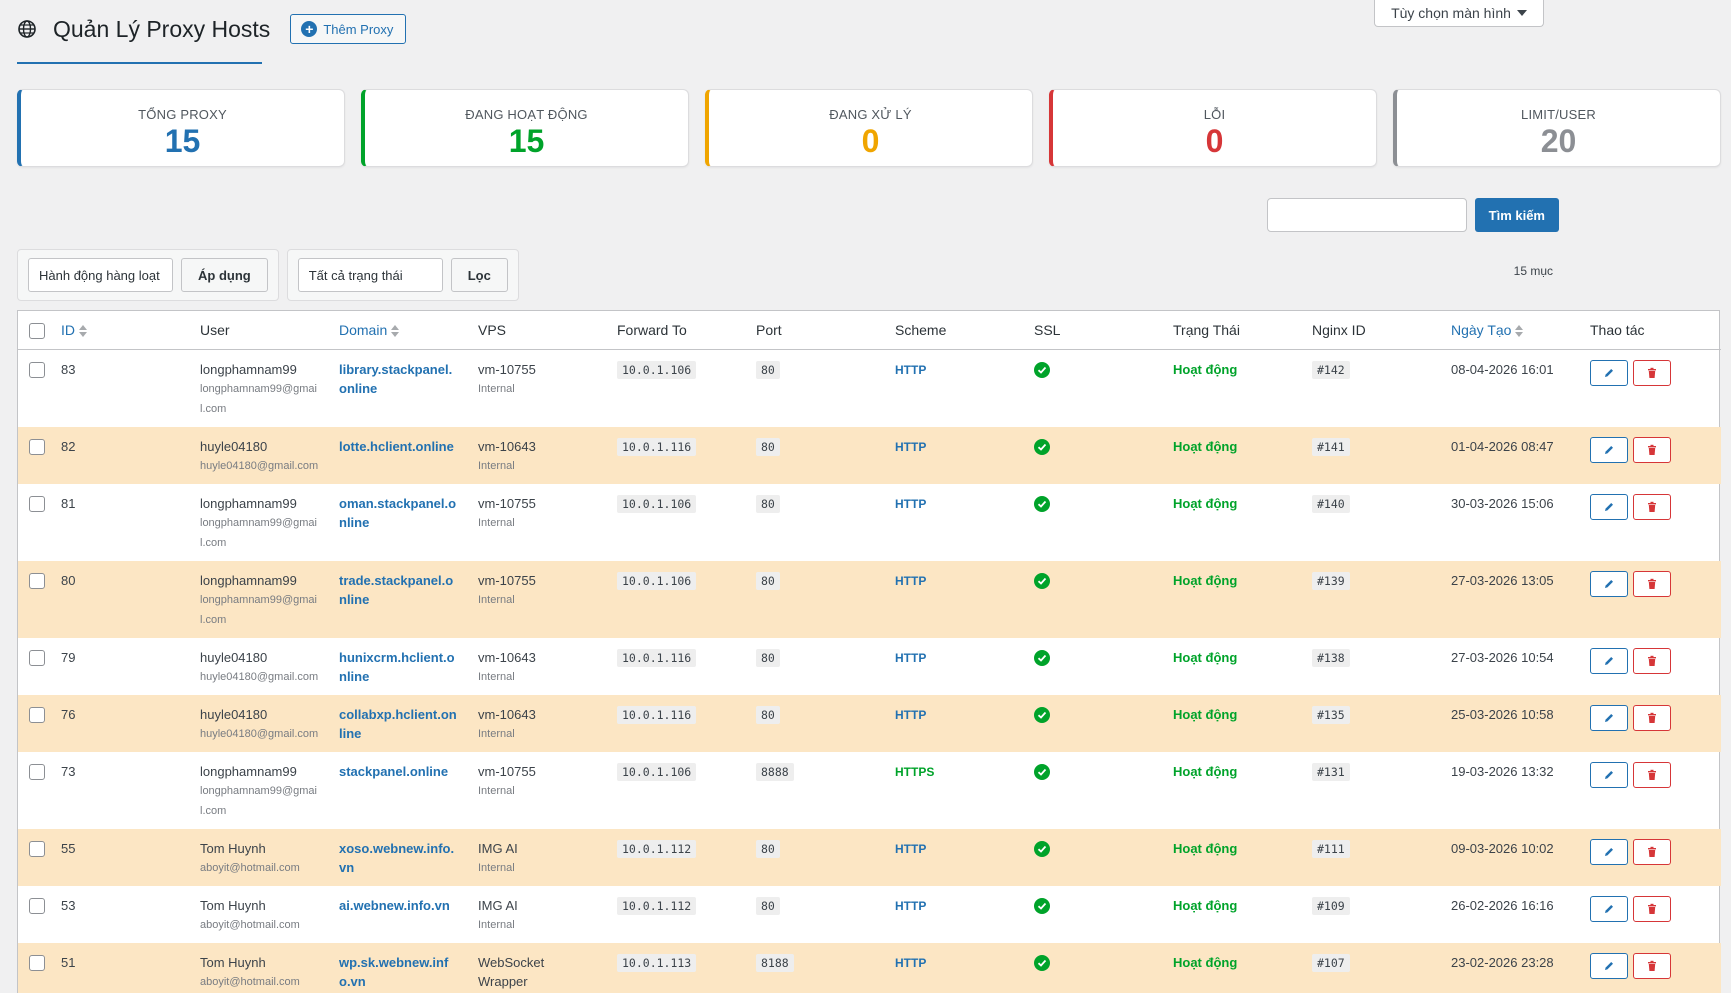 This screenshot has height=993, width=1731. What do you see at coordinates (657, 580) in the screenshot?
I see `forward-ip: 10.0.1.106` at bounding box center [657, 580].